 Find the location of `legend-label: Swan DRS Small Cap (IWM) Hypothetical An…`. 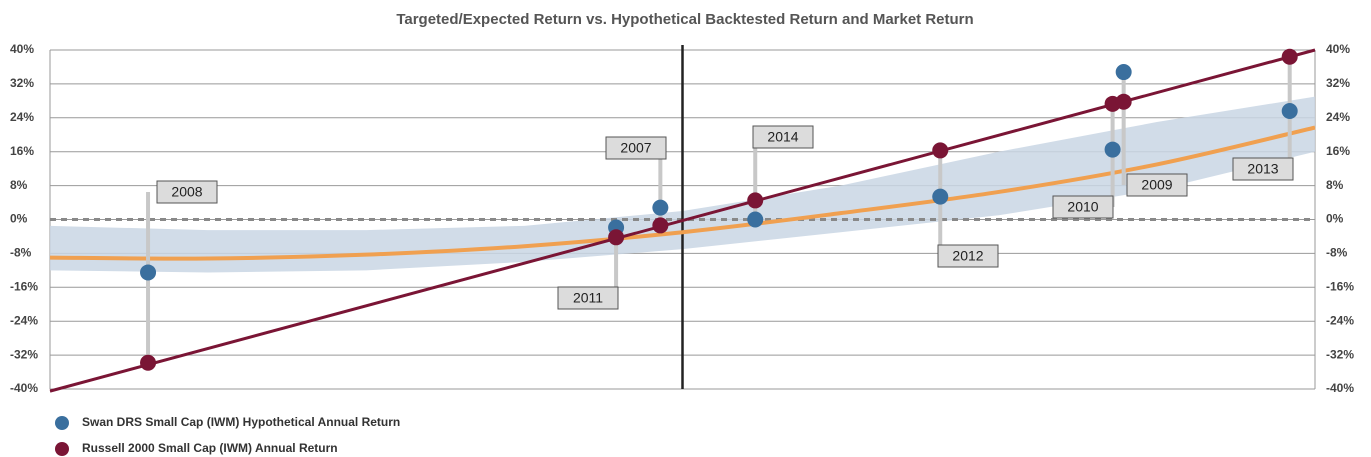

legend-label: Swan DRS Small Cap (IWM) Hypothetical An… is located at coordinates (241, 422).